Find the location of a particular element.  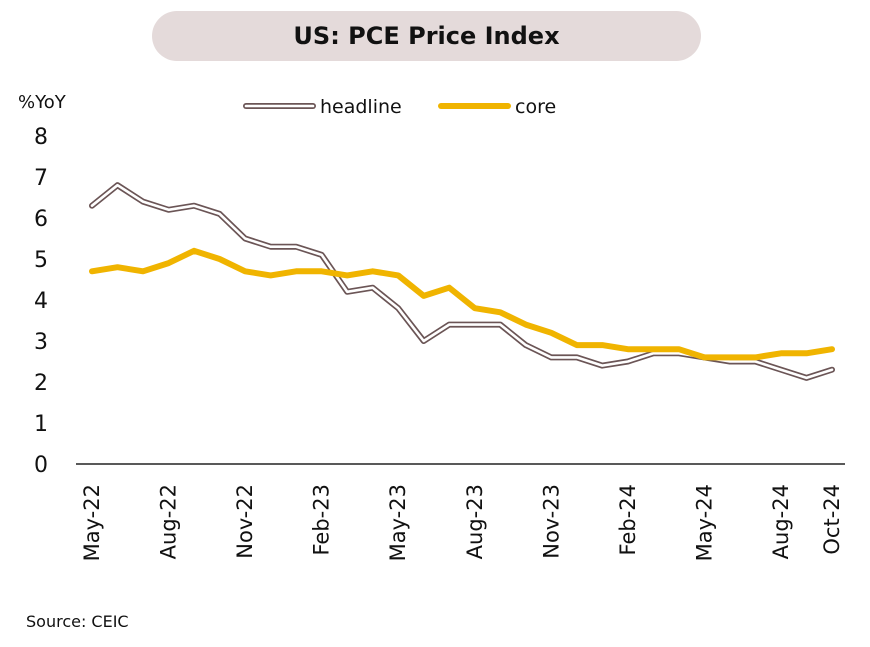

y-tick-label: 8 is located at coordinates (41, 137).